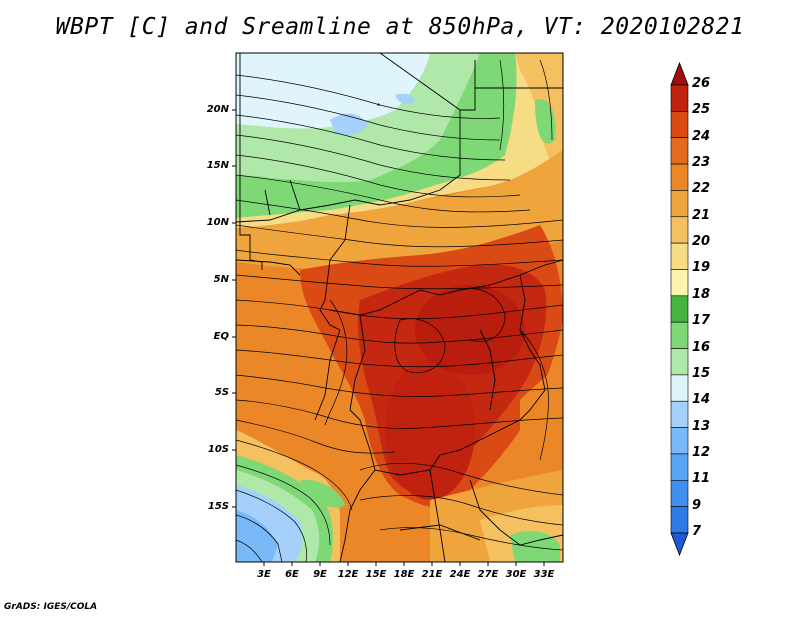  What do you see at coordinates (701, 136) in the screenshot?
I see `colorbar-tick-label: 24` at bounding box center [701, 136].